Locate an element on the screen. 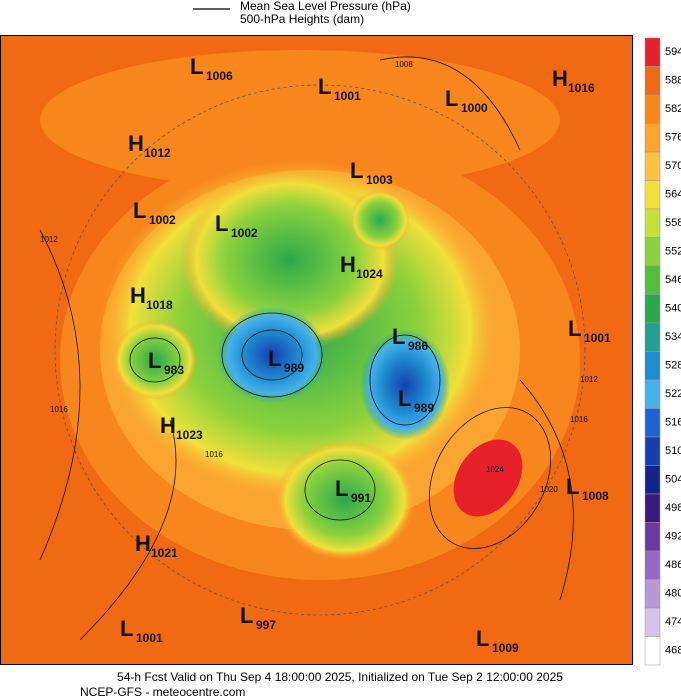 The width and height of the screenshot is (681, 700). center-value: 1023 is located at coordinates (189, 435).